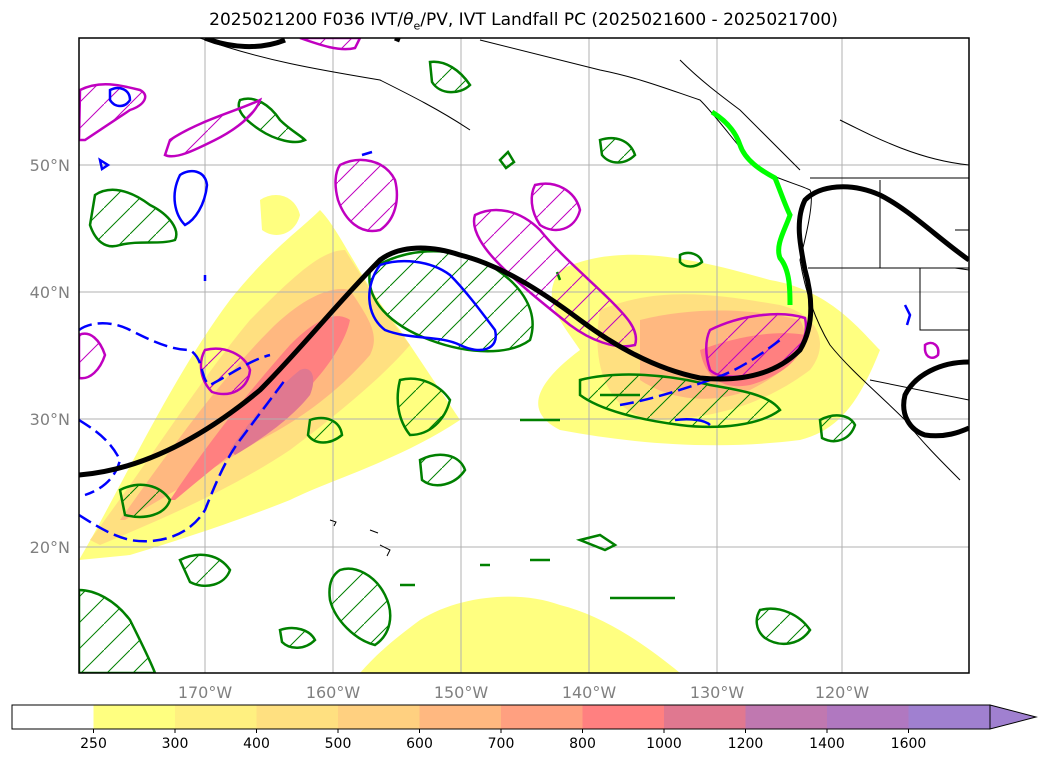 Image resolution: width=1047 pixels, height=767 pixels. Describe the element at coordinates (1013, 717) in the screenshot. I see `colorbar-extend-arrow` at that location.